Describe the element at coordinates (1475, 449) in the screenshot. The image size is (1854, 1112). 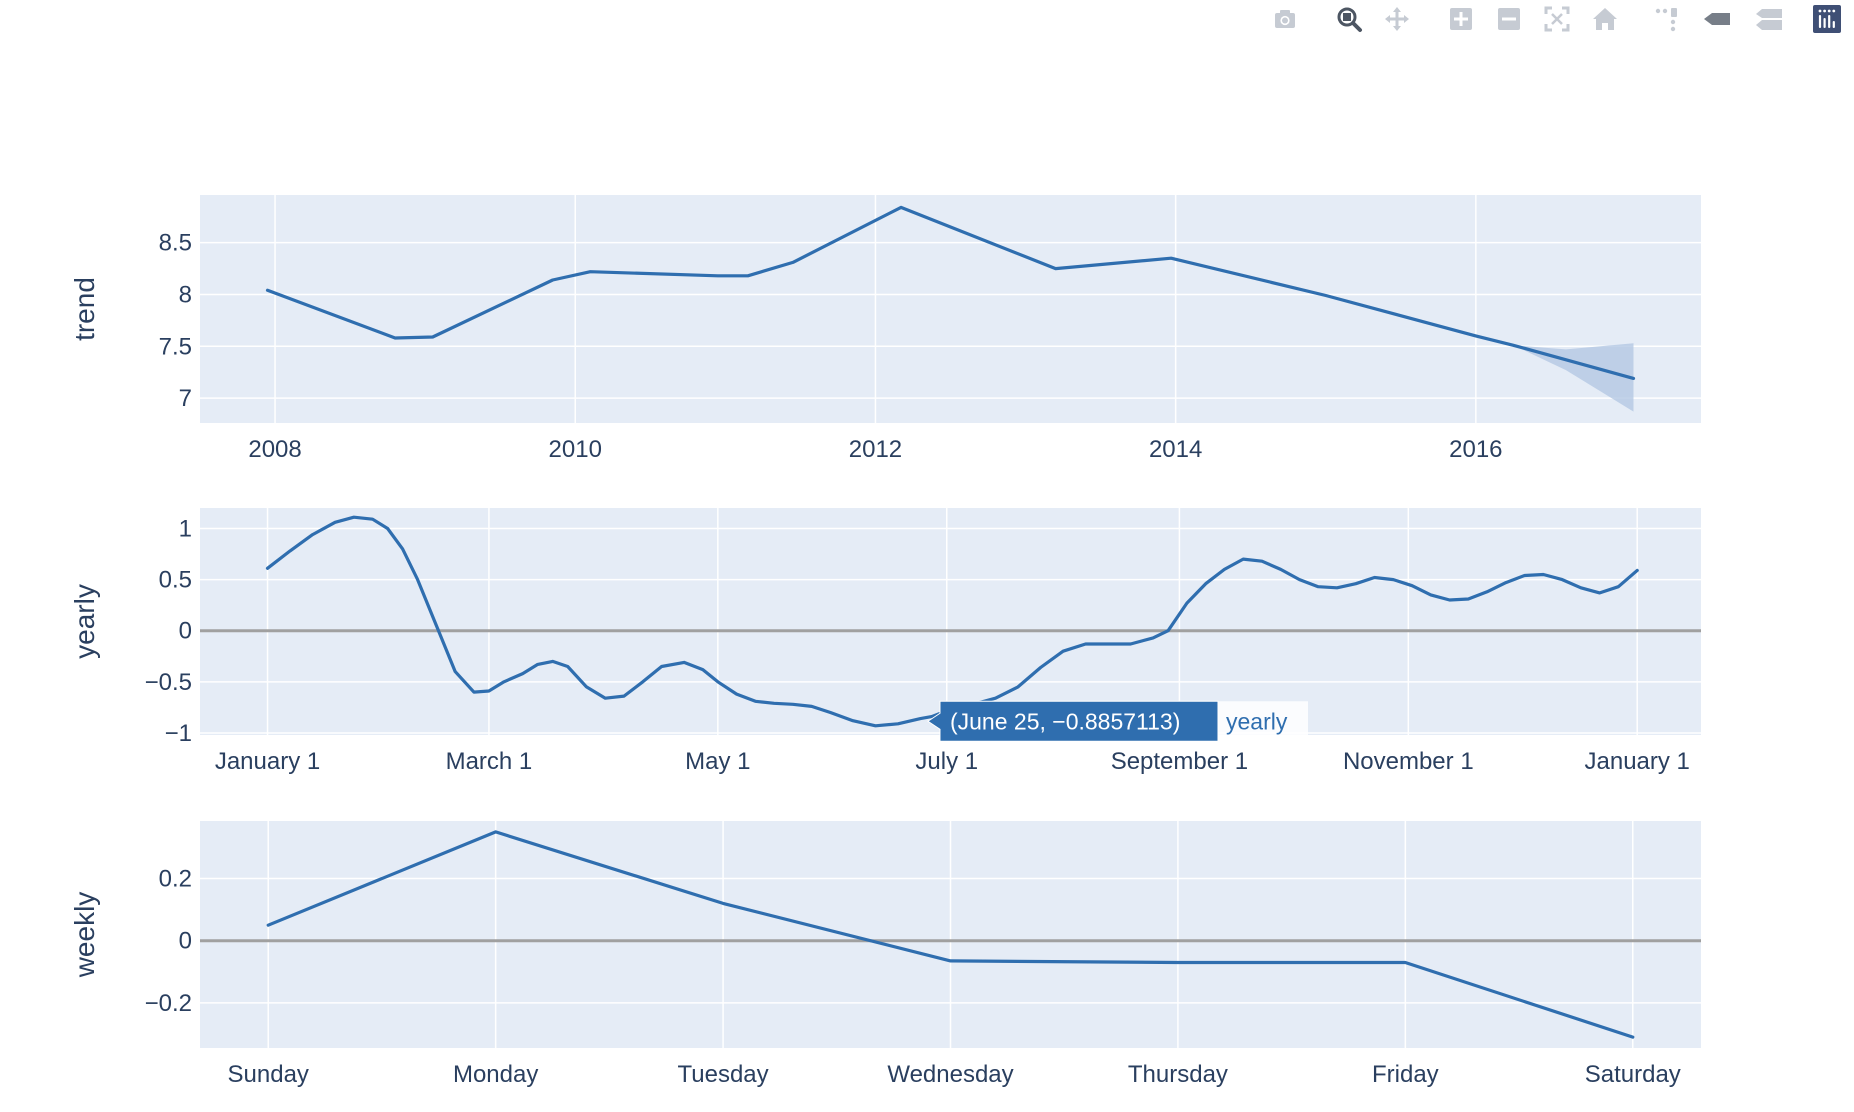
I see `trend-x-tick-label: 2016` at that location.